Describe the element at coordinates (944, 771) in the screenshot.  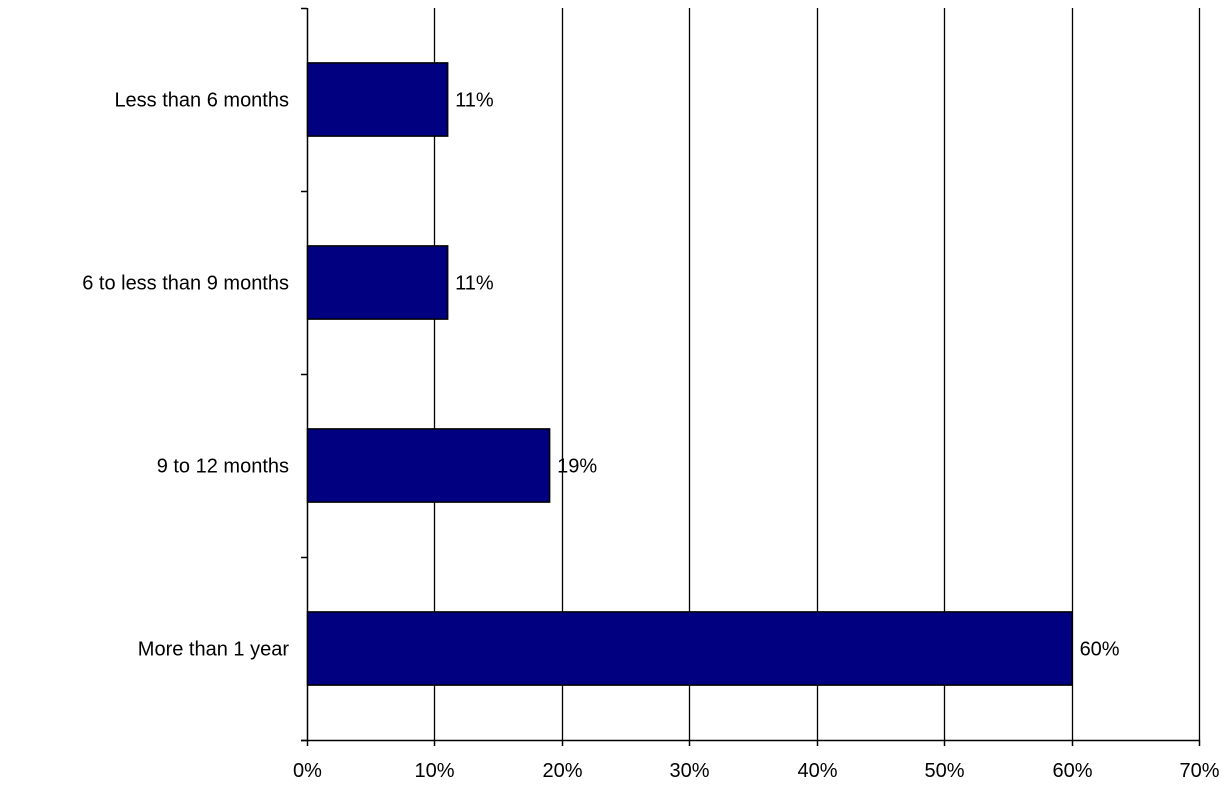
I see `x-tick-label: 50%` at that location.